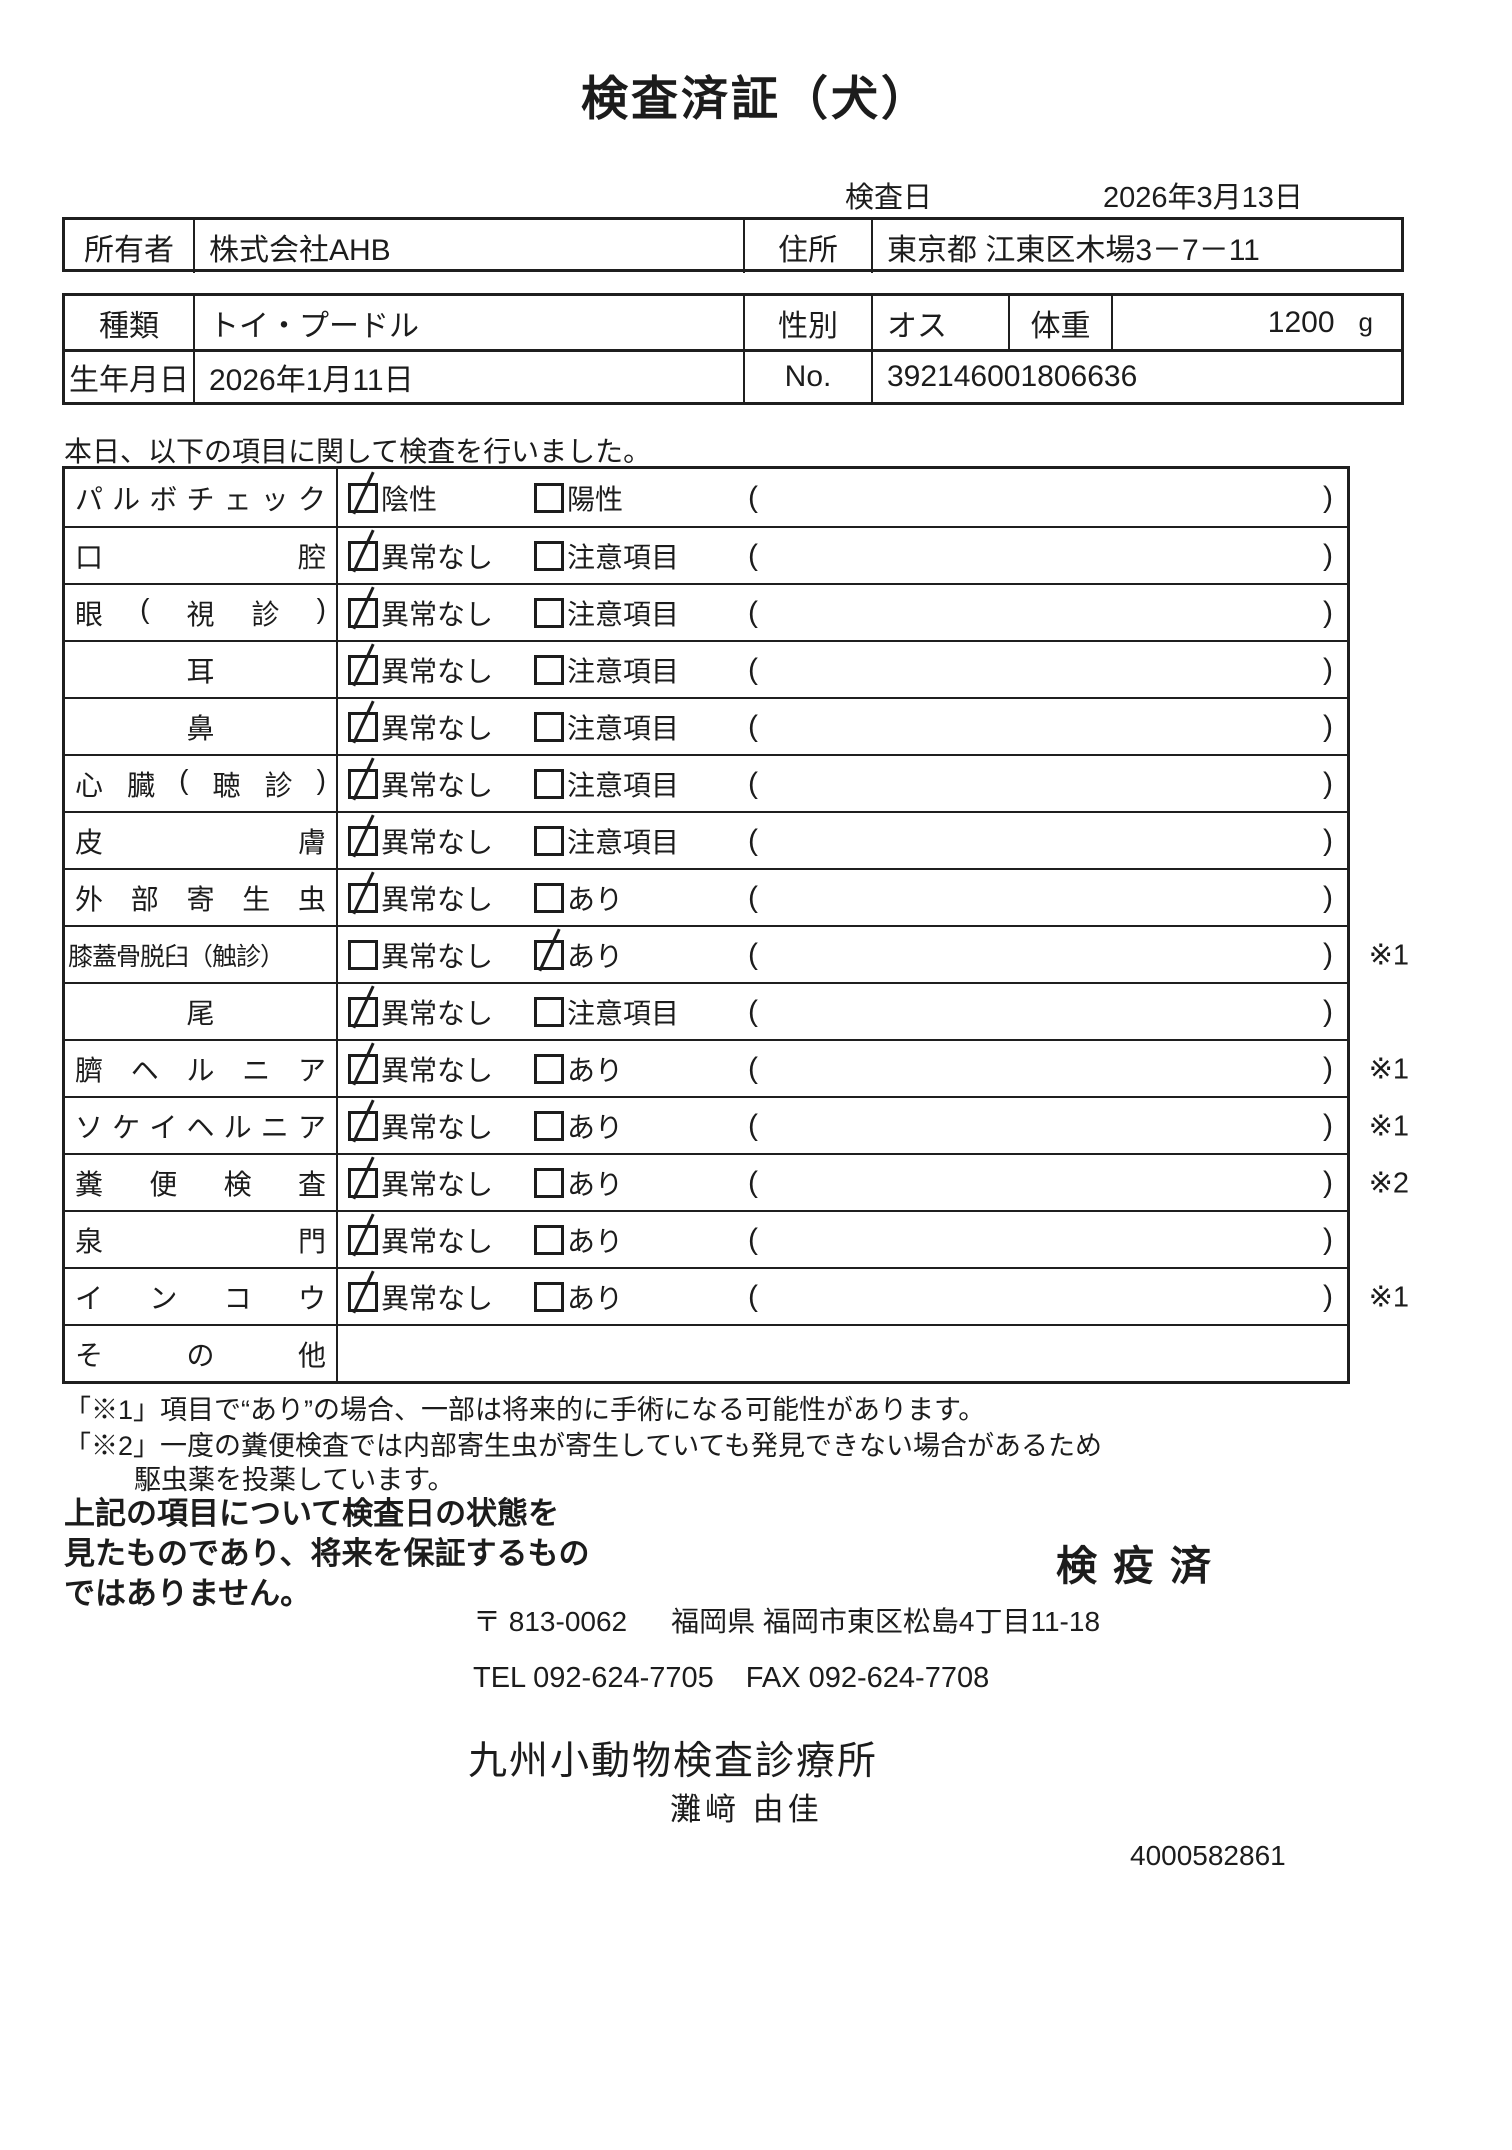 The width and height of the screenshot is (1512, 2150). I want to click on option-label: 陽性, so click(595, 499).